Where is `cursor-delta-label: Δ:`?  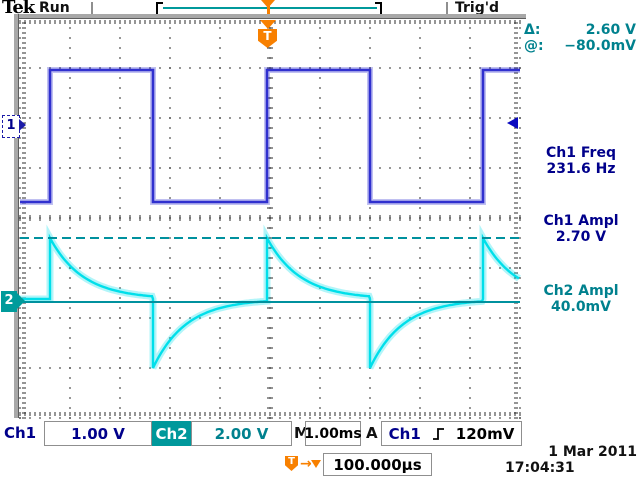 cursor-delta-label: Δ: is located at coordinates (532, 30).